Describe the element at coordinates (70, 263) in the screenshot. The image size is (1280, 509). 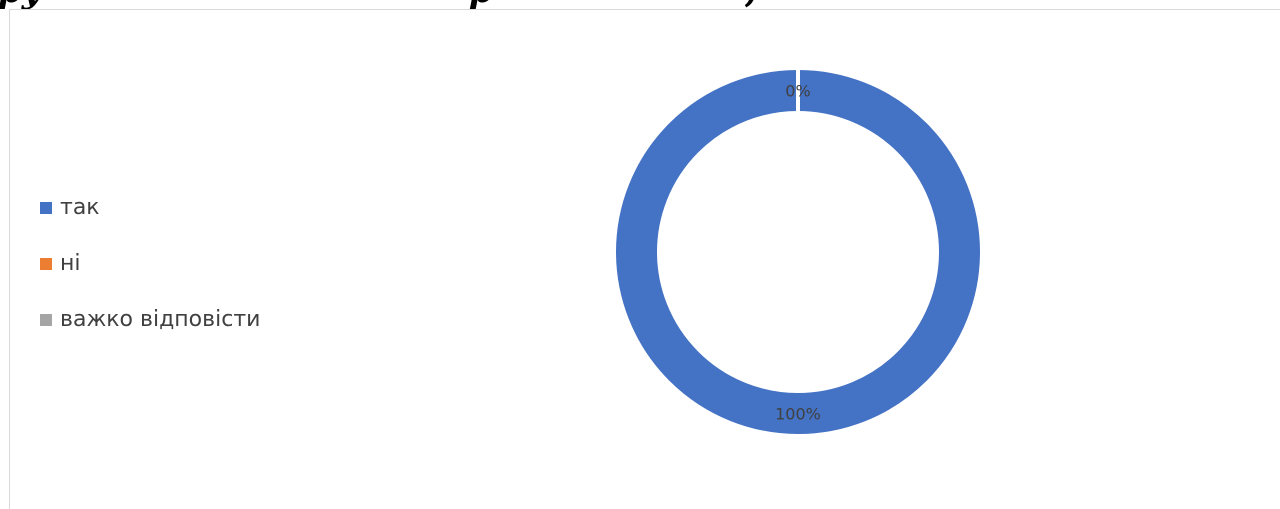
I see `legend-label-ni: ні` at that location.